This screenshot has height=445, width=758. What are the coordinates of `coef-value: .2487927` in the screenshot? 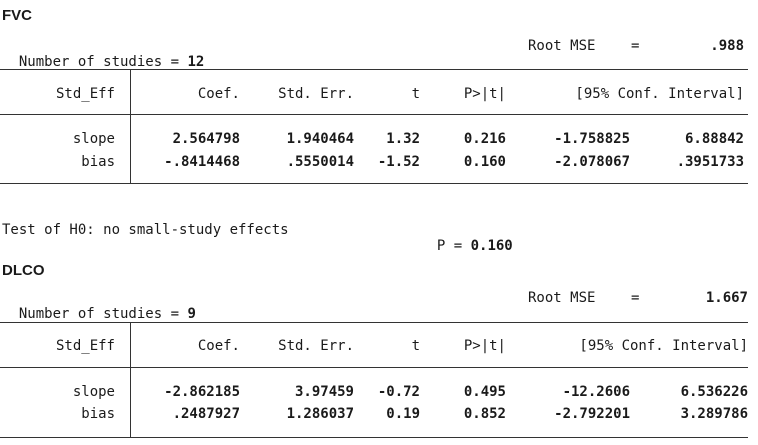 It's located at (206, 414).